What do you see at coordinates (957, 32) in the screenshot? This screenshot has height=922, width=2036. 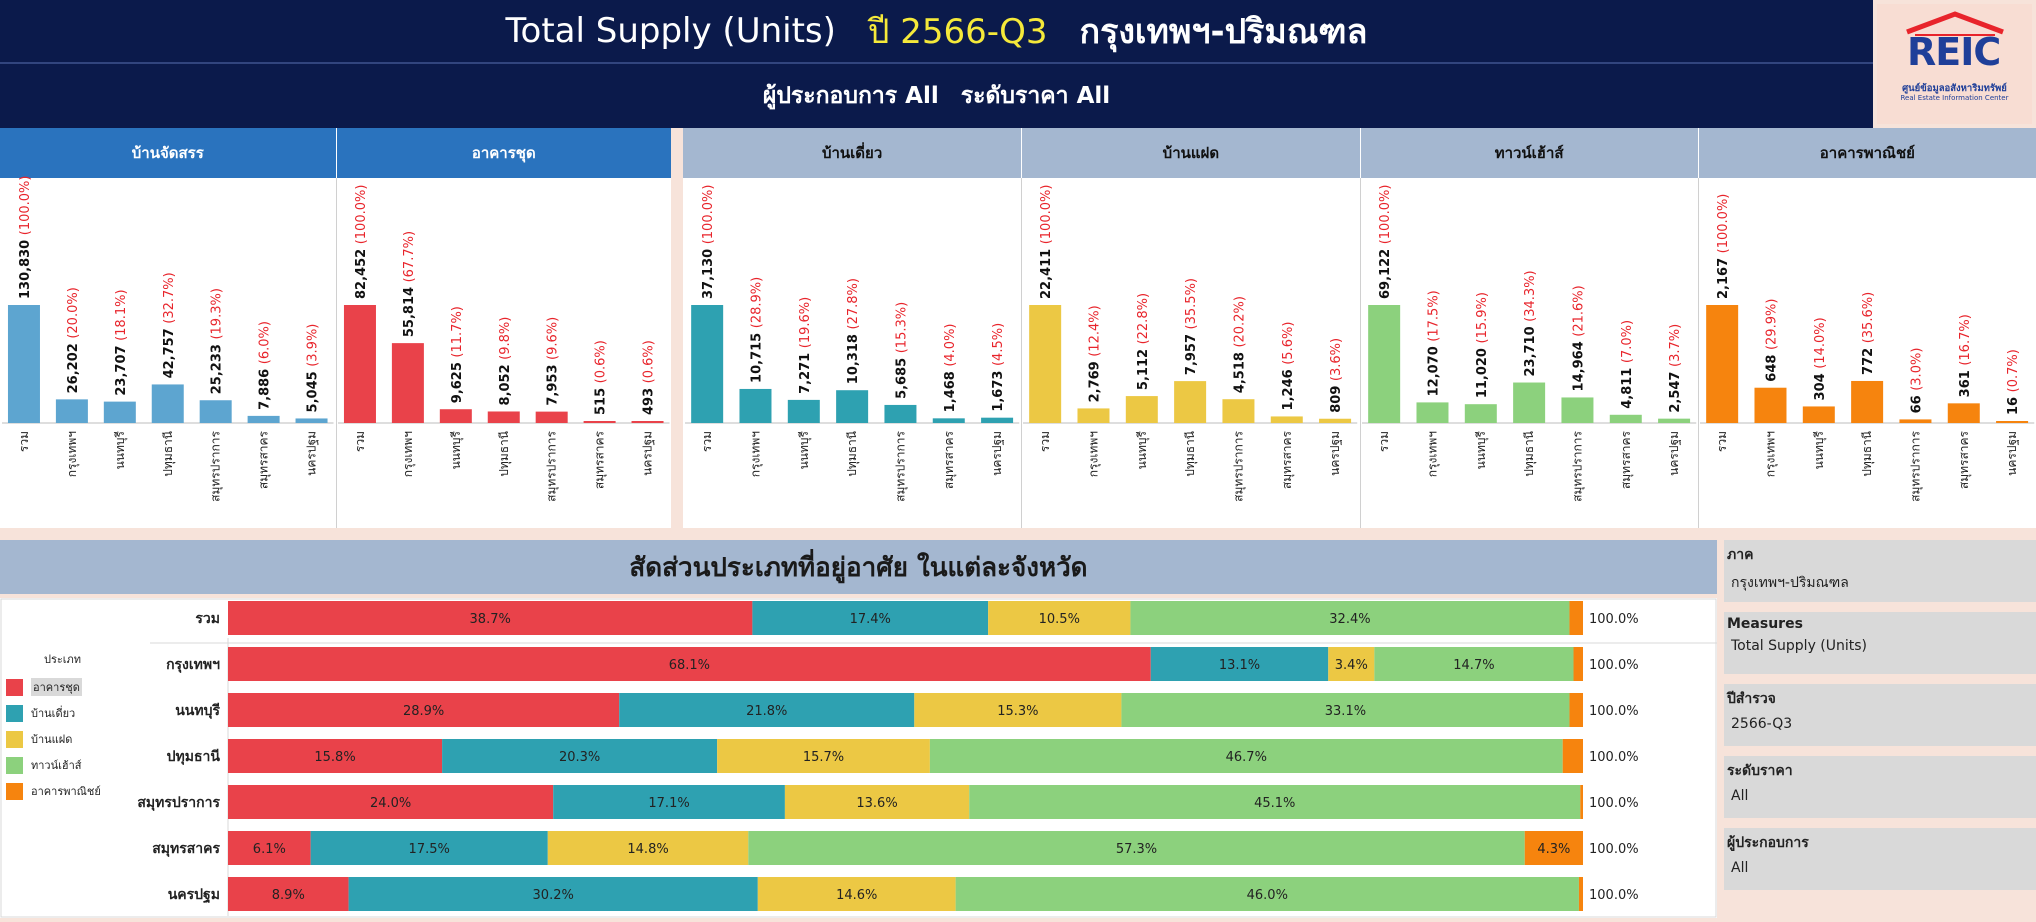 I see `year-label: ปี 2566-Q3` at bounding box center [957, 32].